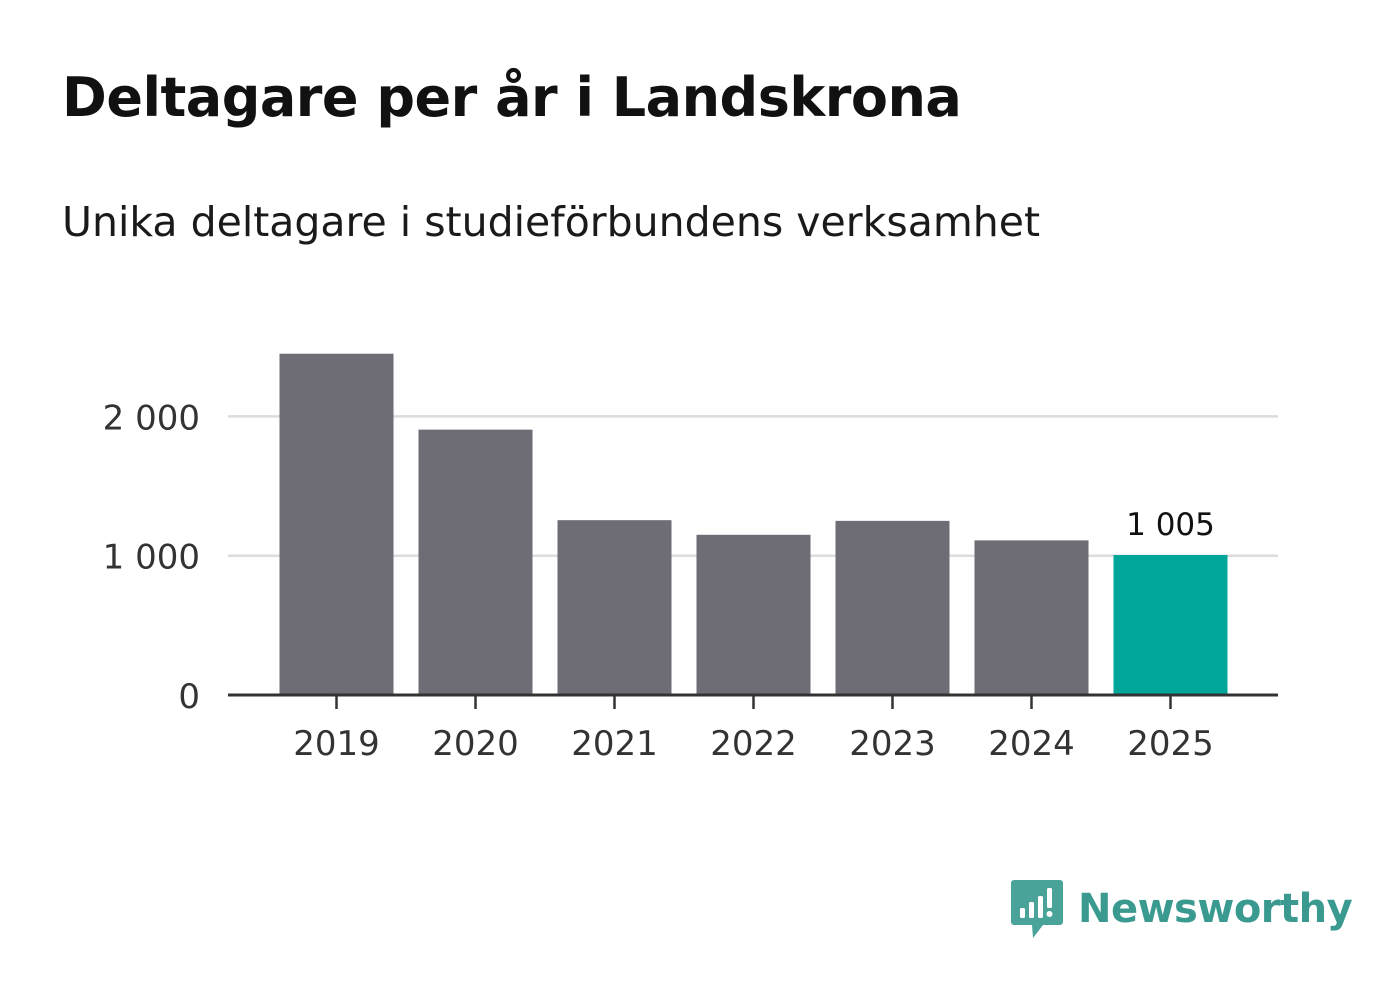 This screenshot has height=999, width=1382. I want to click on x-tick-label: 2022, so click(753, 744).